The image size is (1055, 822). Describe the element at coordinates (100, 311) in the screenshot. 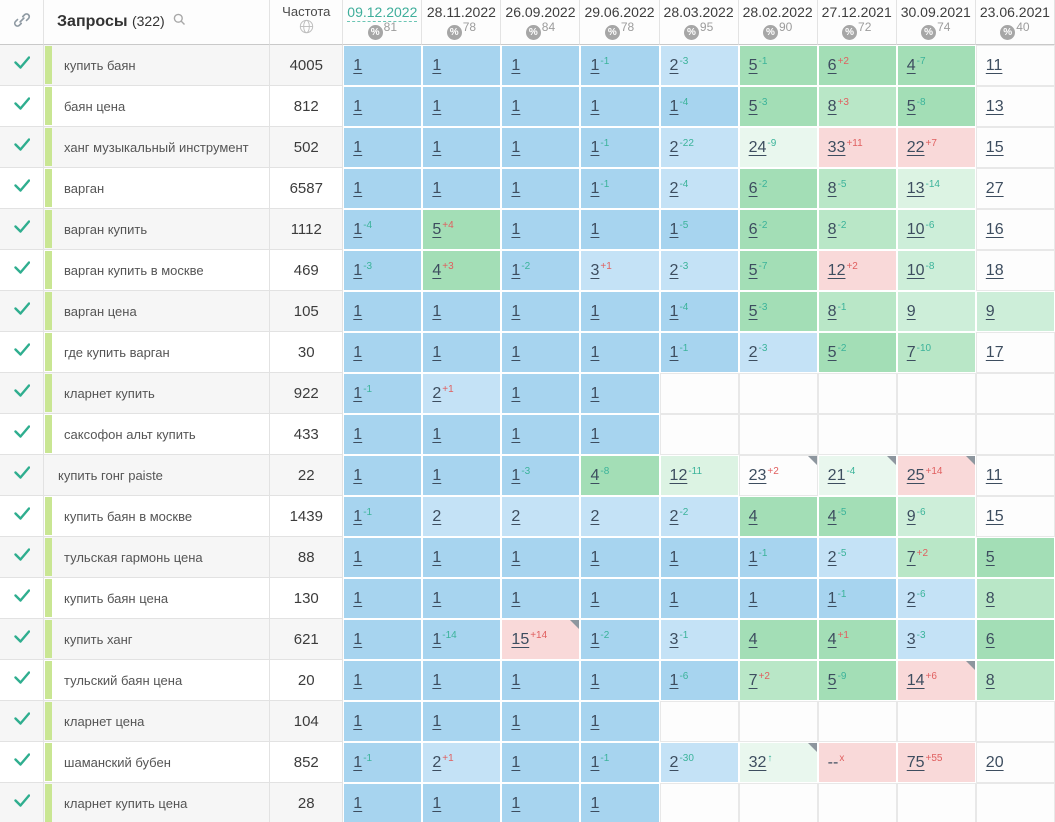

I see `query-text: варган цена` at that location.